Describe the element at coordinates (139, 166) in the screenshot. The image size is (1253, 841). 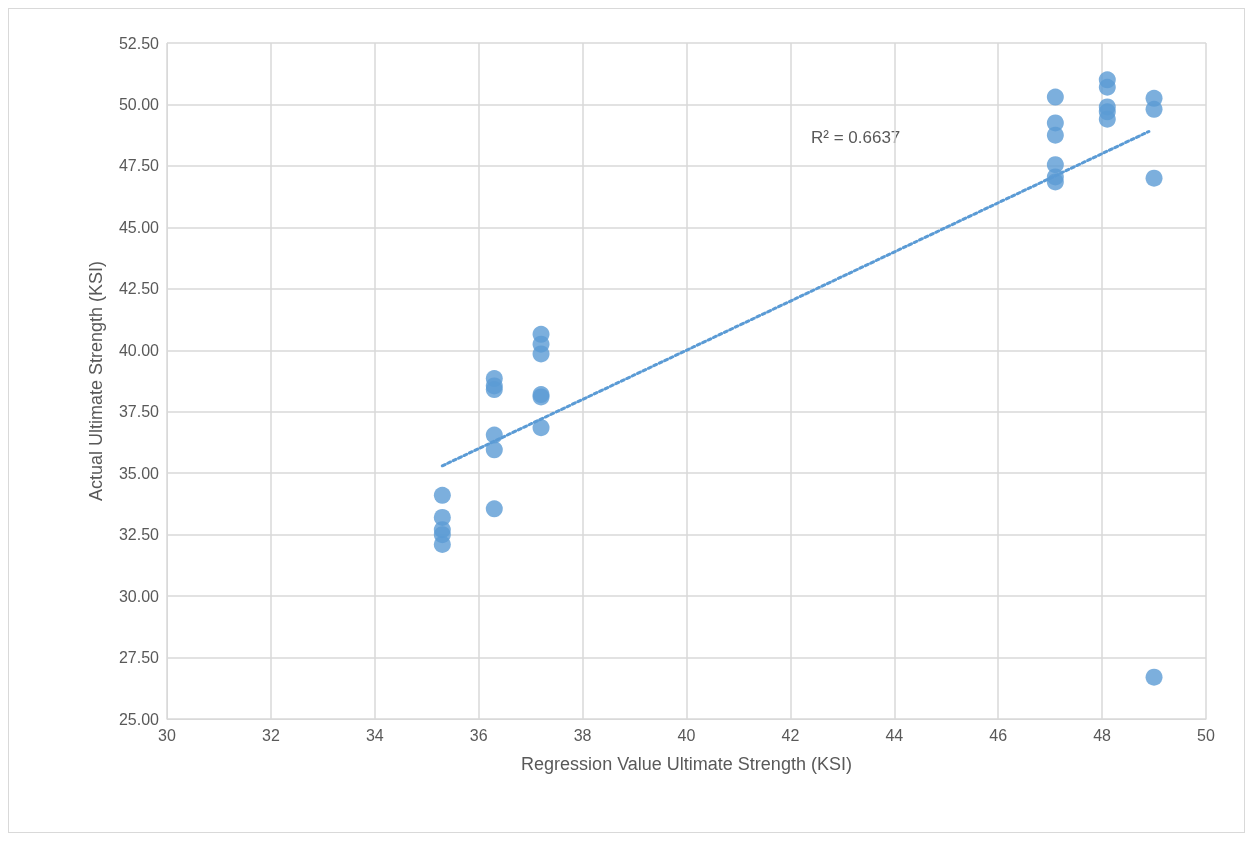
I see `y-tick-label: 47.50` at that location.